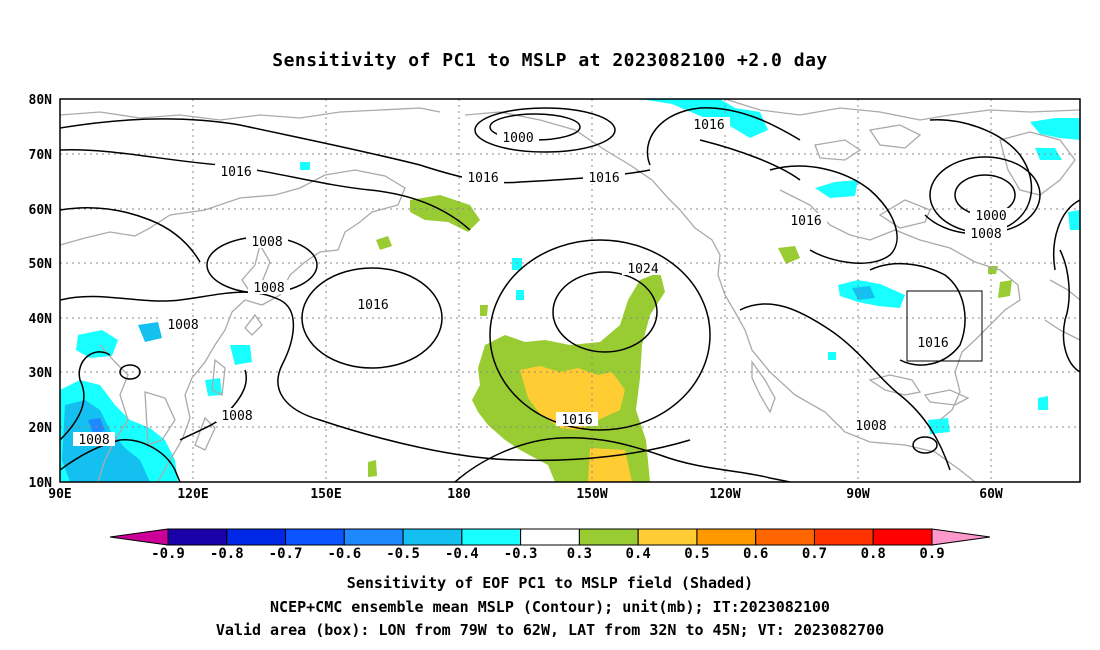 The height and width of the screenshot is (650, 1100). What do you see at coordinates (41, 373) in the screenshot?
I see `lat-label: 30N` at bounding box center [41, 373].